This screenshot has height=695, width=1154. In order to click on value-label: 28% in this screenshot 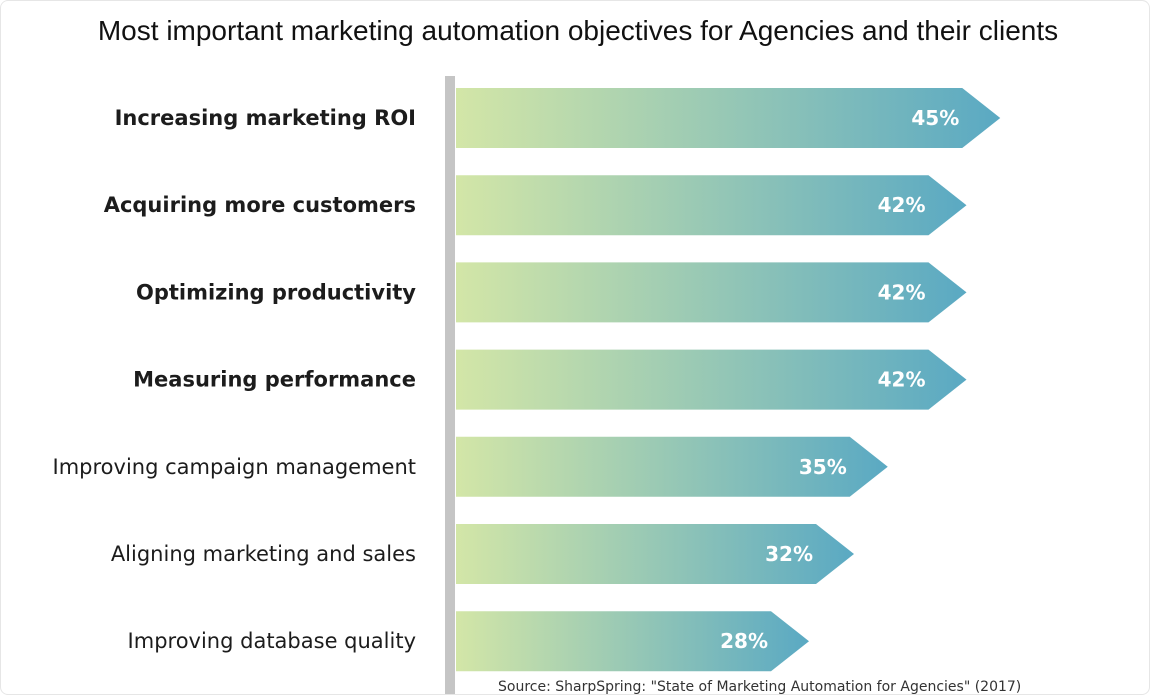, I will do `click(744, 641)`.